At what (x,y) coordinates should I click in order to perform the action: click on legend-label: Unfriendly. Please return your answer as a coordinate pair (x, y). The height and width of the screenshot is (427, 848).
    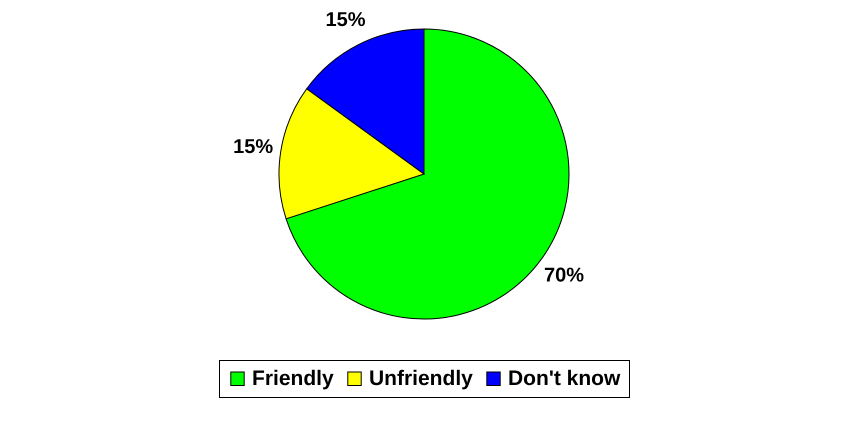
    Looking at the image, I should click on (421, 378).